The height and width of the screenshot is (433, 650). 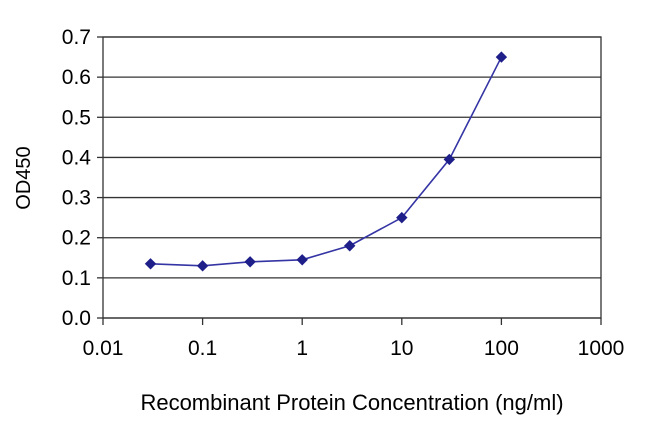 What do you see at coordinates (76, 278) in the screenshot?
I see `y-tick-label: 0.1` at bounding box center [76, 278].